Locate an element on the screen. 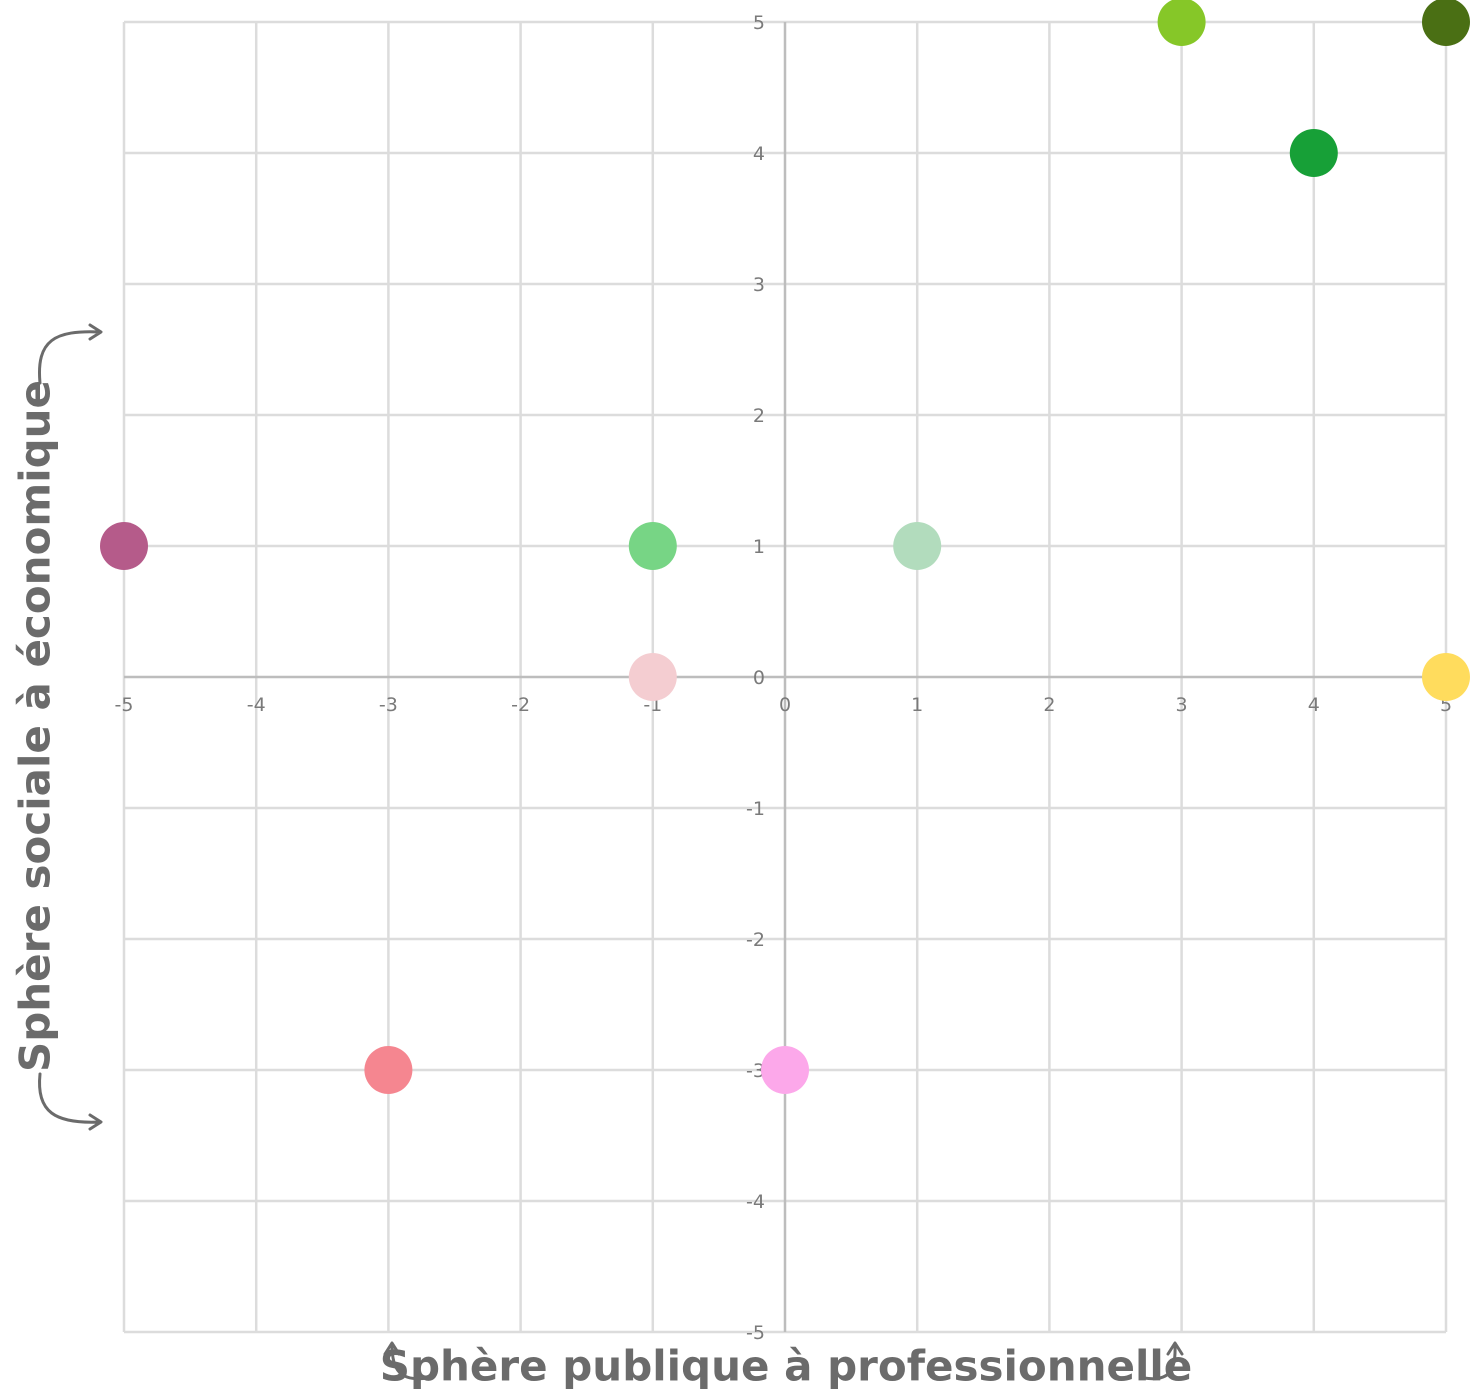  y-tick-label: 4 is located at coordinates (759, 154).